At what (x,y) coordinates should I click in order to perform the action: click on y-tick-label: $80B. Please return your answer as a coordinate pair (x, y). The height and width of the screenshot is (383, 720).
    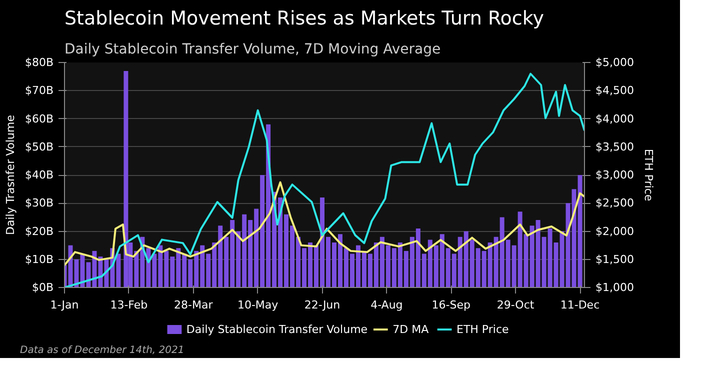
    Looking at the image, I should click on (39, 62).